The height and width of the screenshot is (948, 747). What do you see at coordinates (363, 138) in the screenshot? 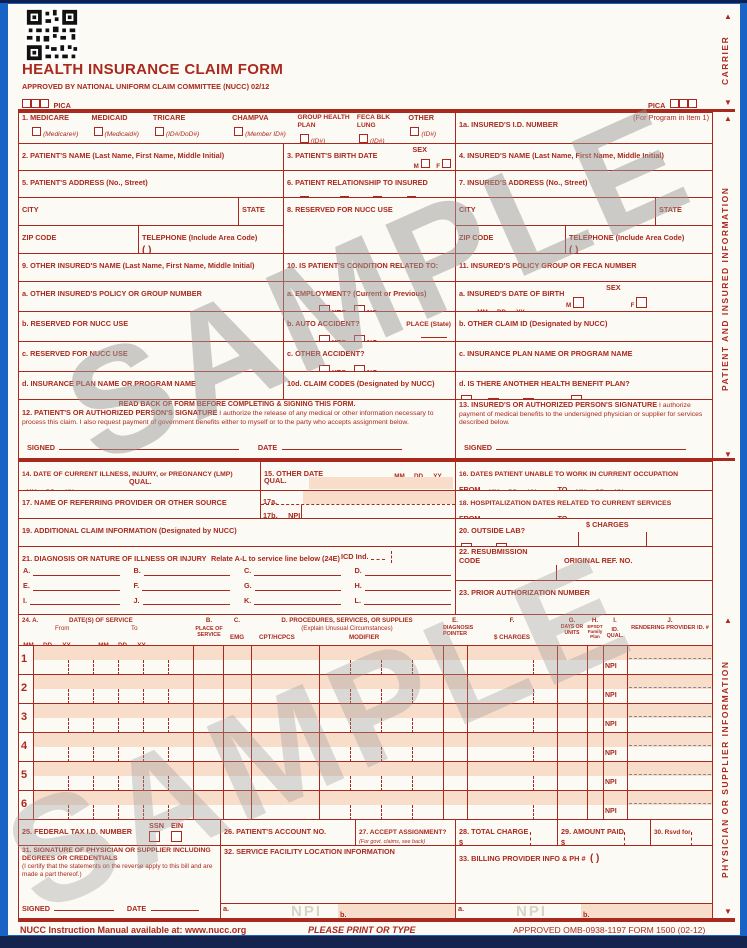
I see `checkbox-feca` at bounding box center [363, 138].